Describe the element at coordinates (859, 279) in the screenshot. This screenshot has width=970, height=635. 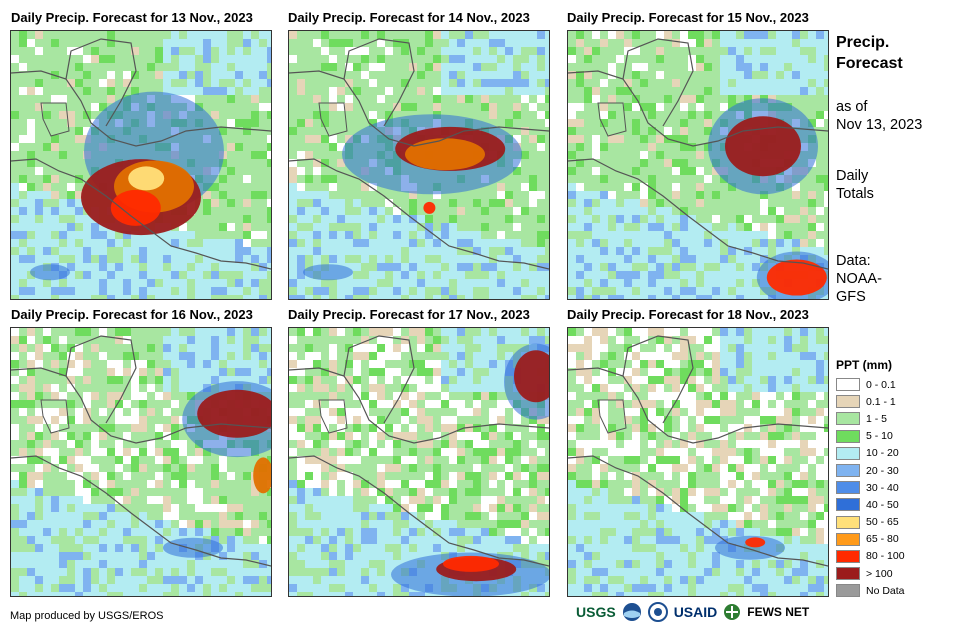
I see `side-data: Data: NOAA- GFS` at that location.